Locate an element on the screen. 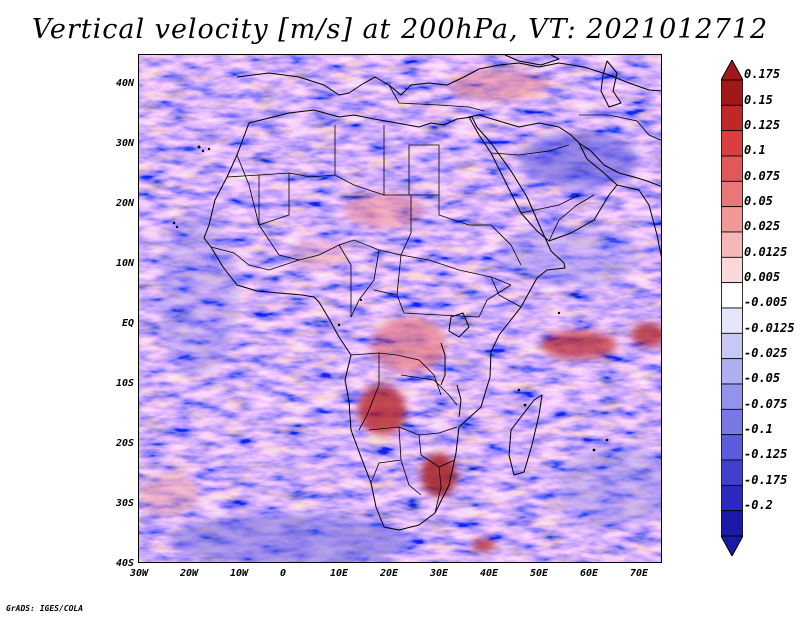  lat-tick-label: 20N is located at coordinates (124, 203).